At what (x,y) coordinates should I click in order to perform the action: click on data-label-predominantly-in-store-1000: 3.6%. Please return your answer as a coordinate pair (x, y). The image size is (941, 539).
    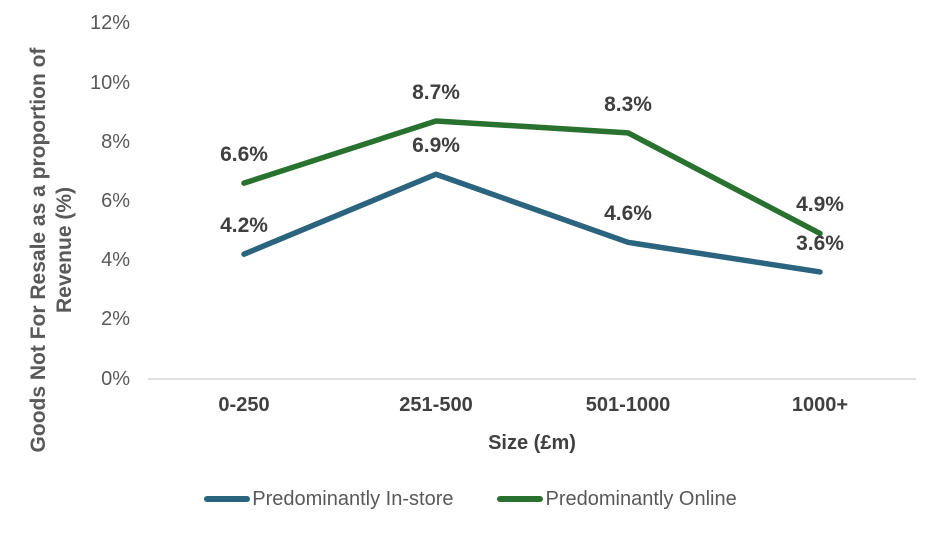
    Looking at the image, I should click on (820, 243).